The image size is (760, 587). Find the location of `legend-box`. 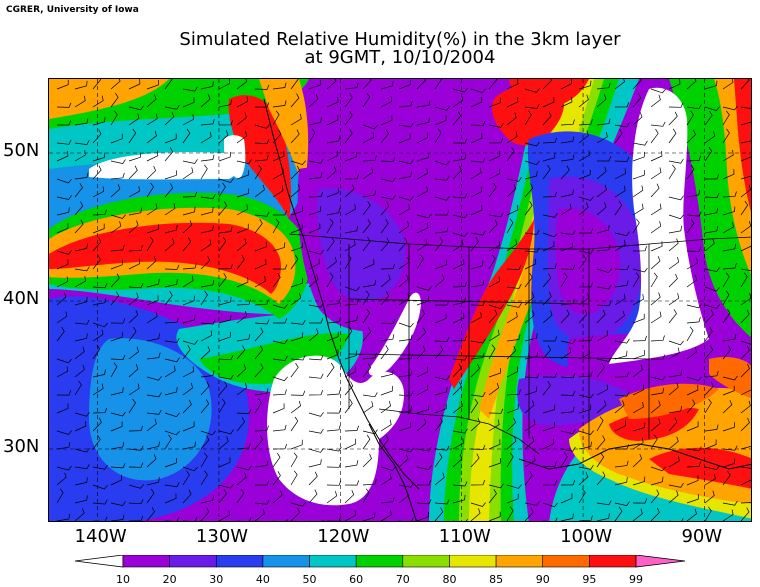

legend-box is located at coordinates (566, 561).